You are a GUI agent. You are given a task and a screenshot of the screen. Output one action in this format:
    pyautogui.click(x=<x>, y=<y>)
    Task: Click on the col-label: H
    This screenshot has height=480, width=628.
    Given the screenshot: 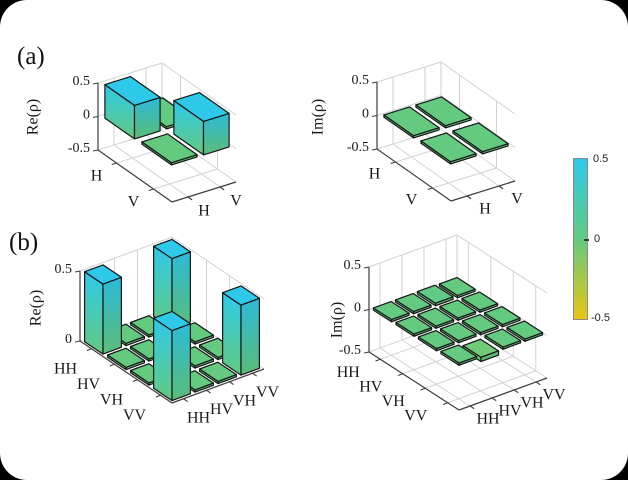 What is the action you would take?
    pyautogui.click(x=204, y=211)
    